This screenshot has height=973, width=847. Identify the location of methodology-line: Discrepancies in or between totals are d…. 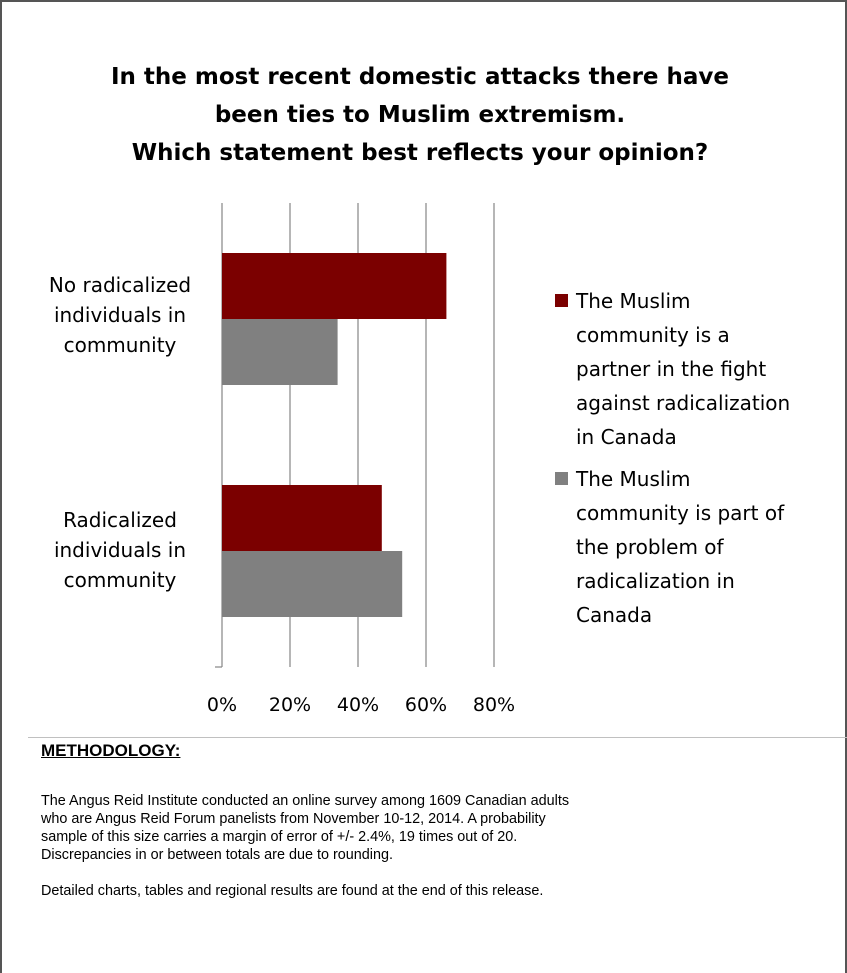
(217, 855).